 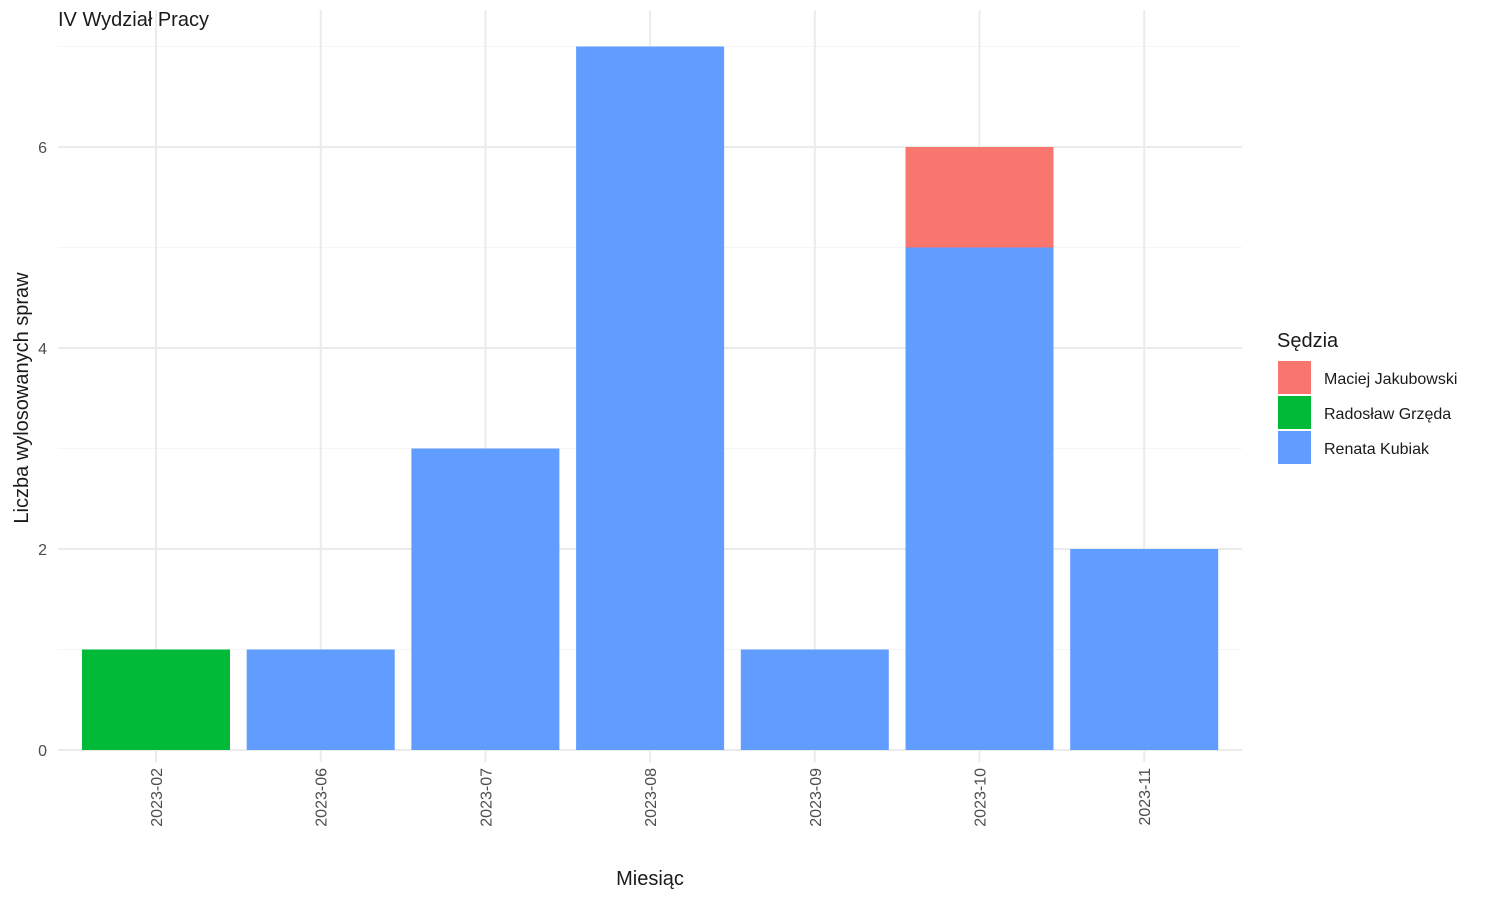 What do you see at coordinates (981, 797) in the screenshot?
I see `x-tick-label: 2023-10` at bounding box center [981, 797].